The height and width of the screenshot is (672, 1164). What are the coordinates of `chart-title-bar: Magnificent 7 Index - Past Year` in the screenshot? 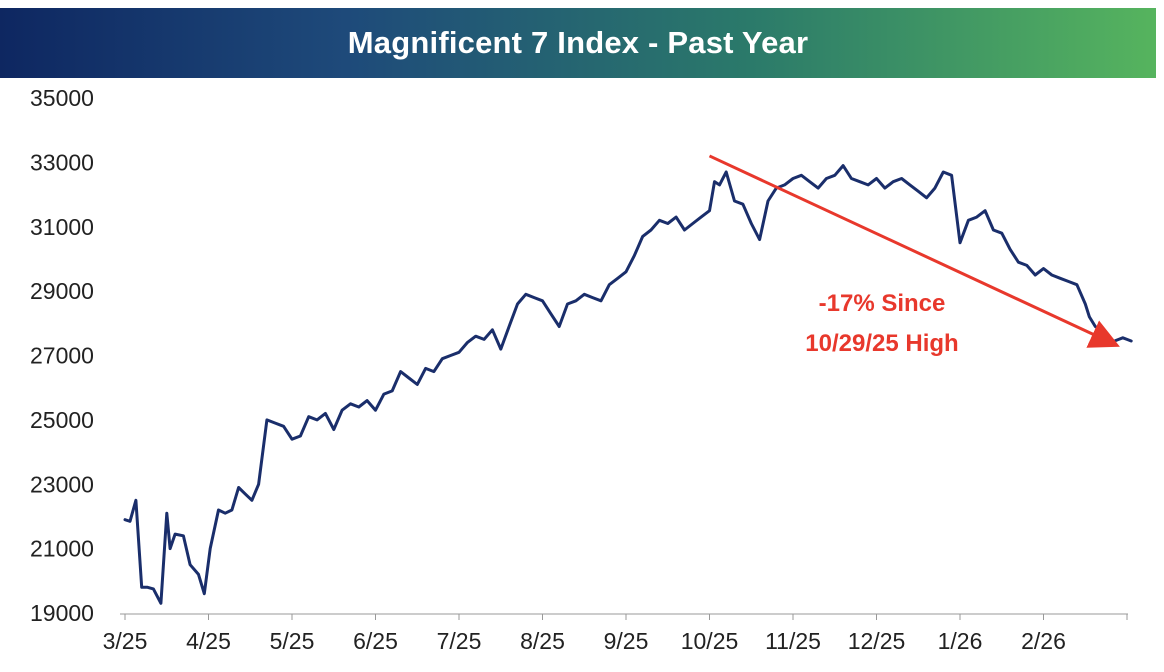 It's located at (578, 43).